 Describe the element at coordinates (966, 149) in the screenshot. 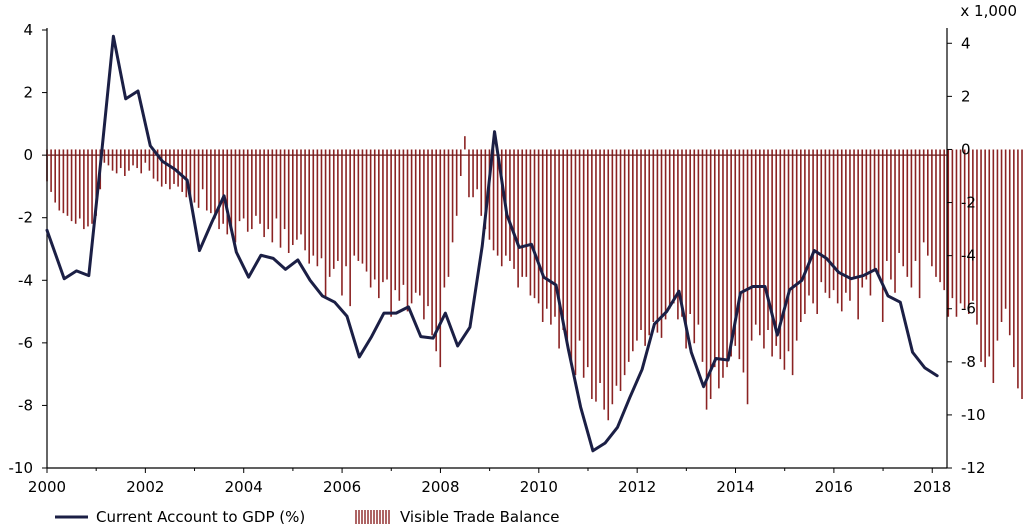

I see `right-axis-tick-label: 0` at that location.